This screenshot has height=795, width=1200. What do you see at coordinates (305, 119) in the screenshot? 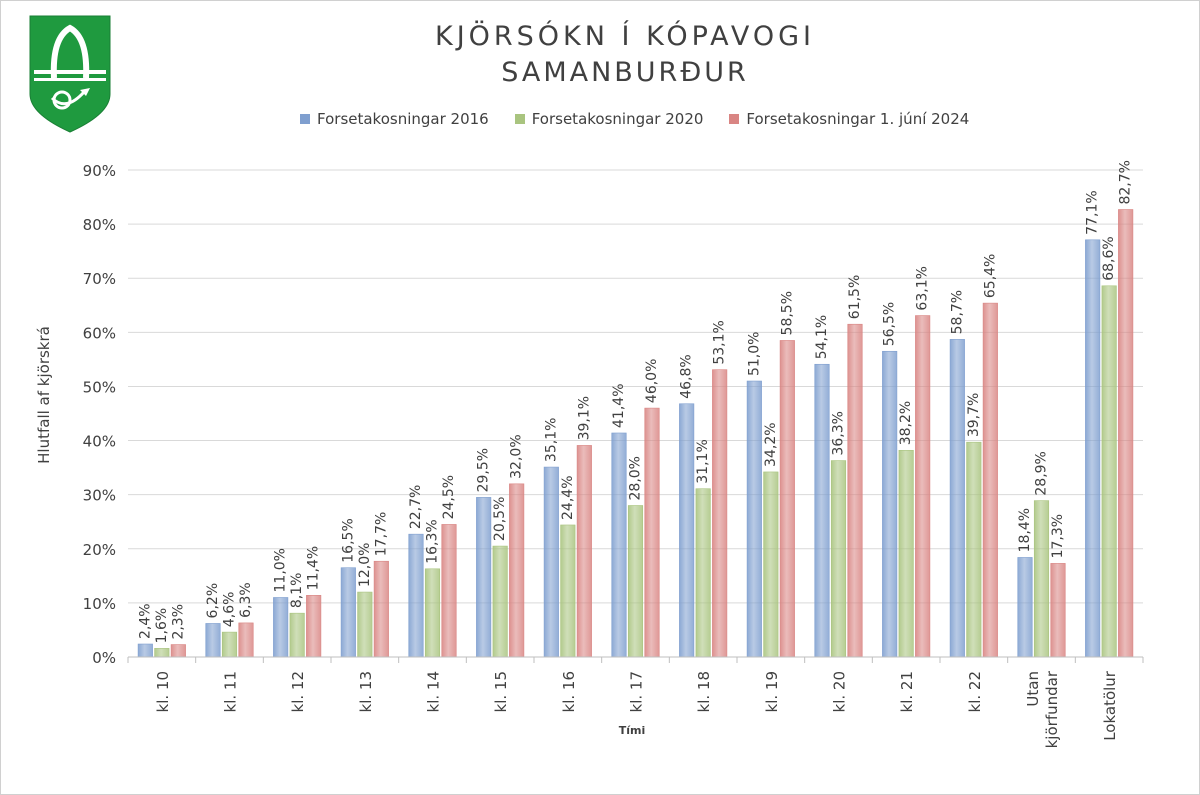
I see `legend-swatch-2016` at bounding box center [305, 119].